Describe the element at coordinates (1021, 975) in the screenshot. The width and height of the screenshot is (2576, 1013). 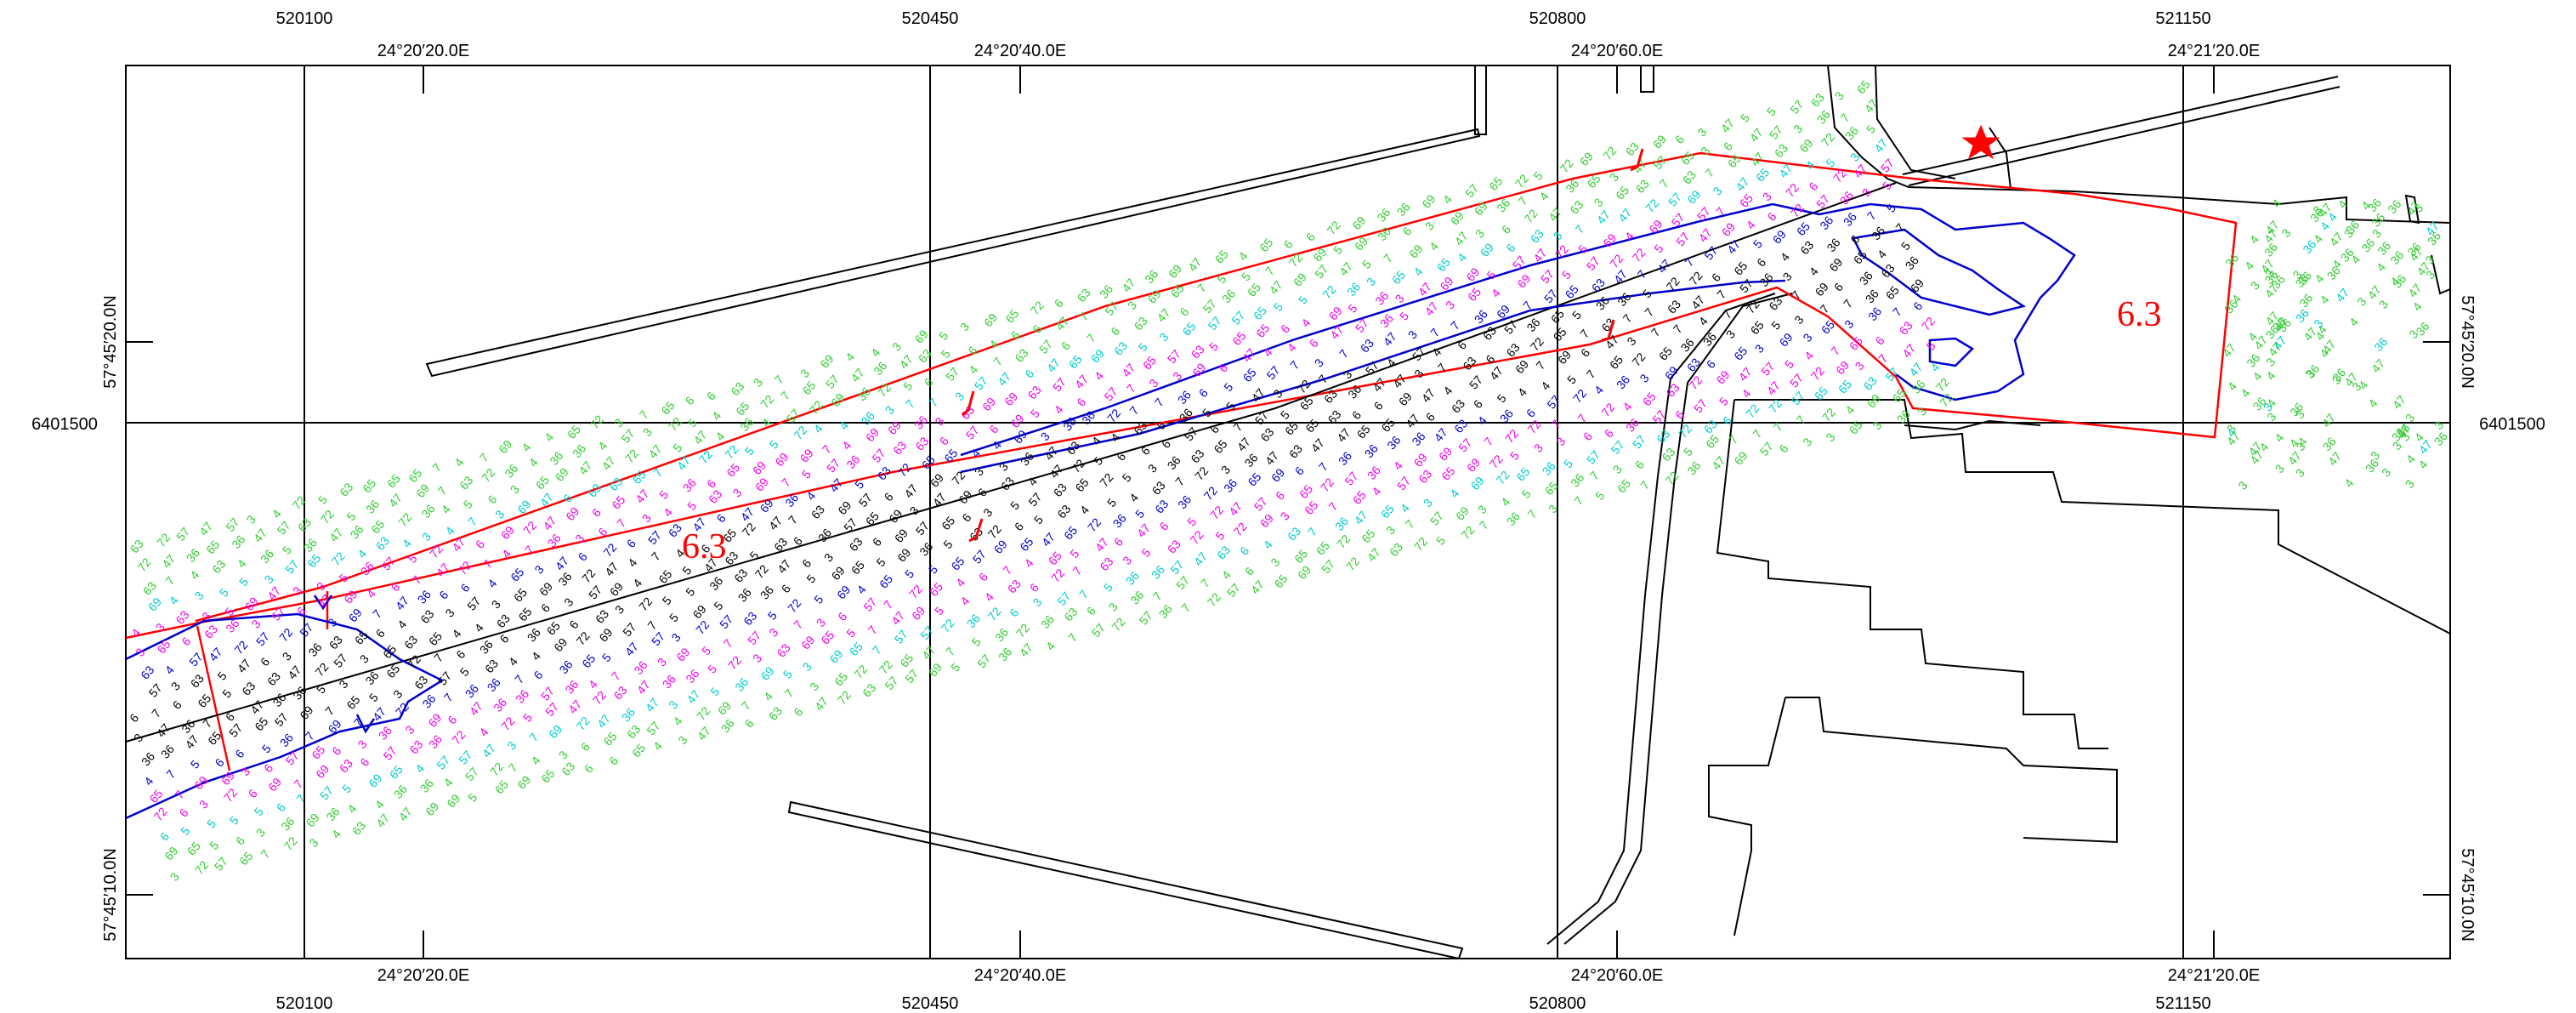
I see `longitude-label: 24°20′40.0E` at that location.